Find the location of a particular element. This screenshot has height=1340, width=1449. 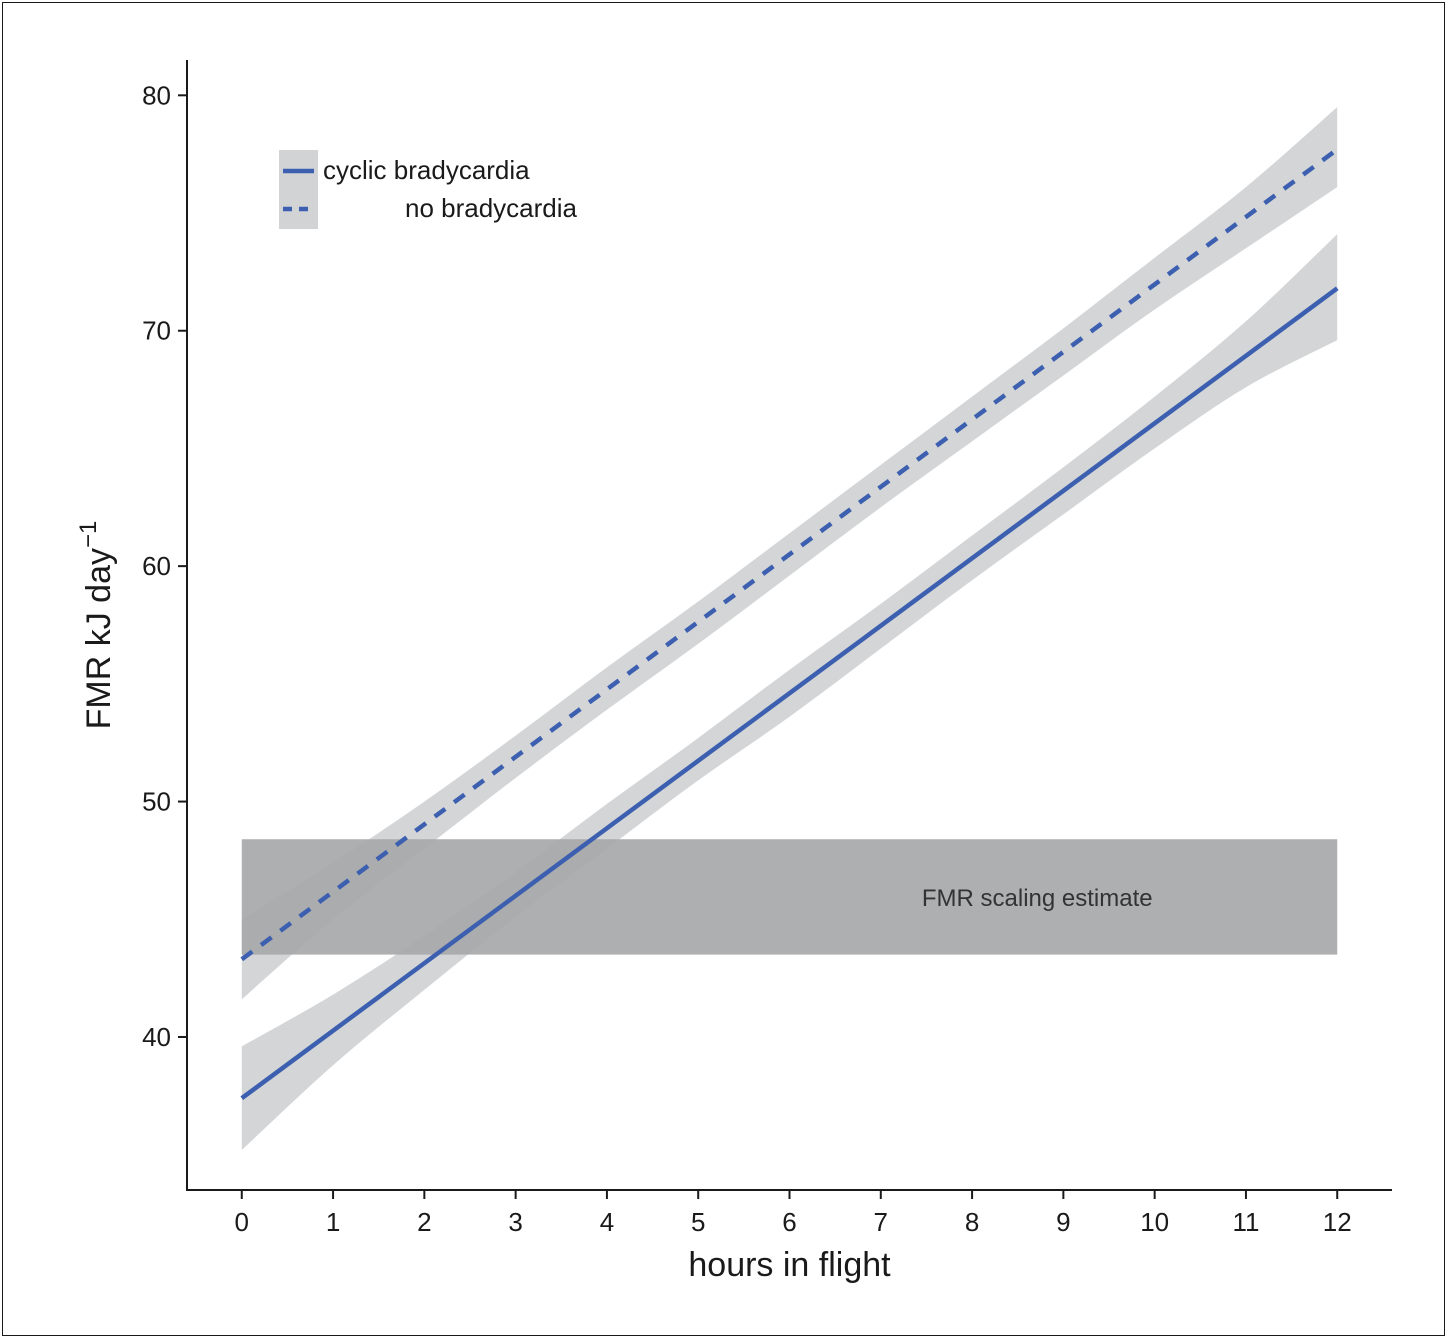

y-tick-label: 40 is located at coordinates (156, 1037).